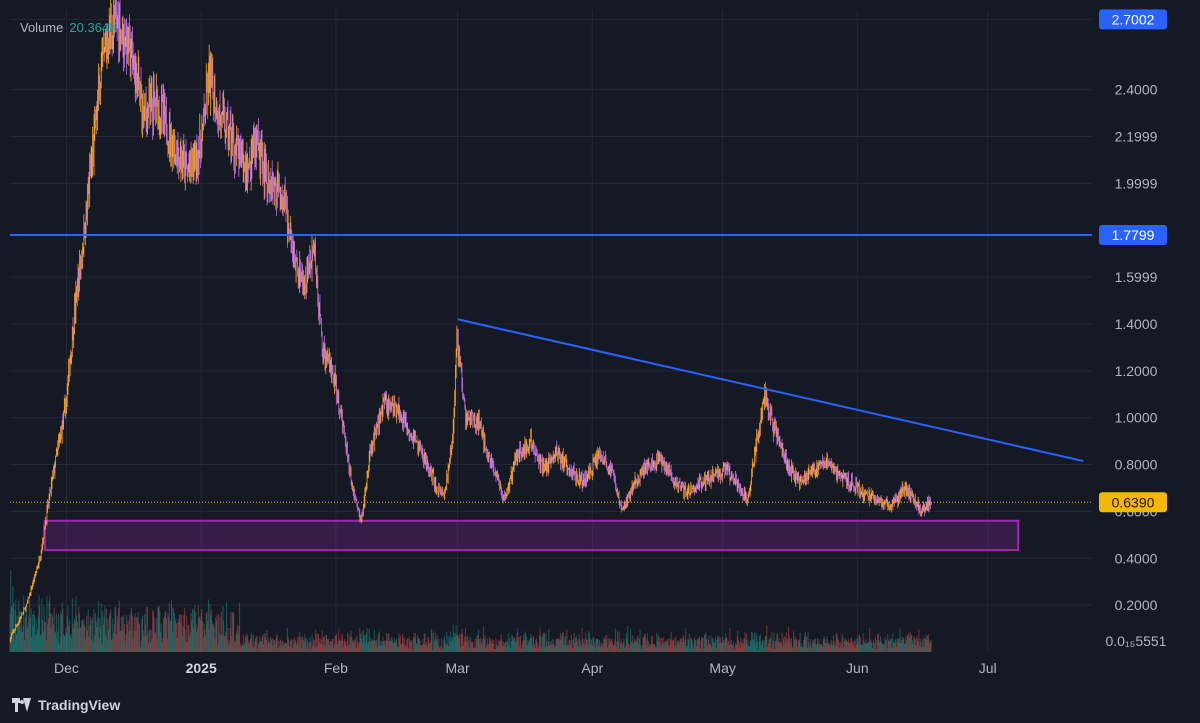 The width and height of the screenshot is (1200, 723). What do you see at coordinates (66, 705) in the screenshot?
I see `tradingview-logo: TradingView` at bounding box center [66, 705].